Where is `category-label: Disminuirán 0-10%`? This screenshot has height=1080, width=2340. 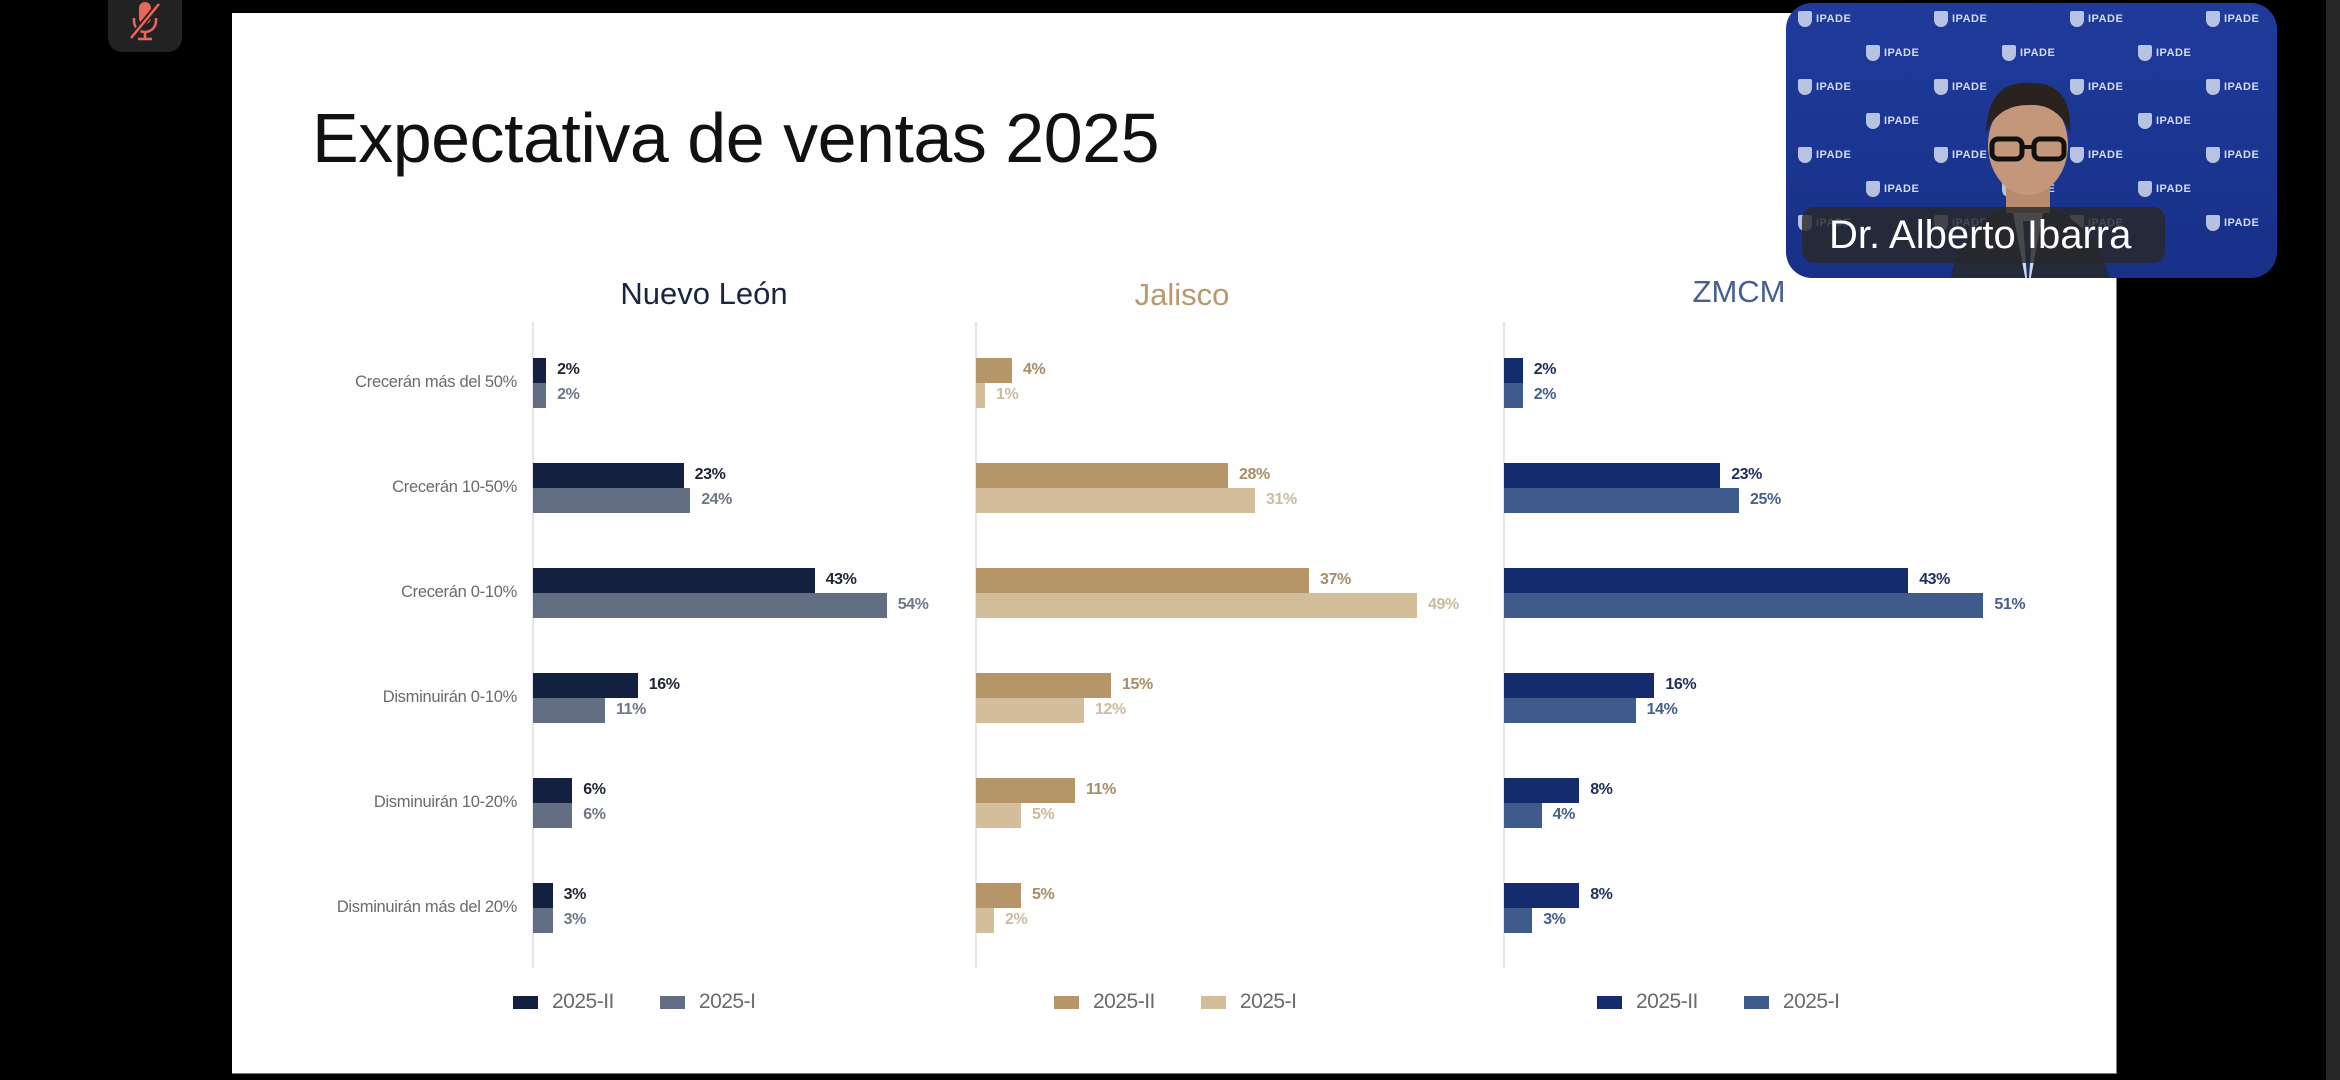 category-label: Disminuirán 0-10% is located at coordinates (450, 697).